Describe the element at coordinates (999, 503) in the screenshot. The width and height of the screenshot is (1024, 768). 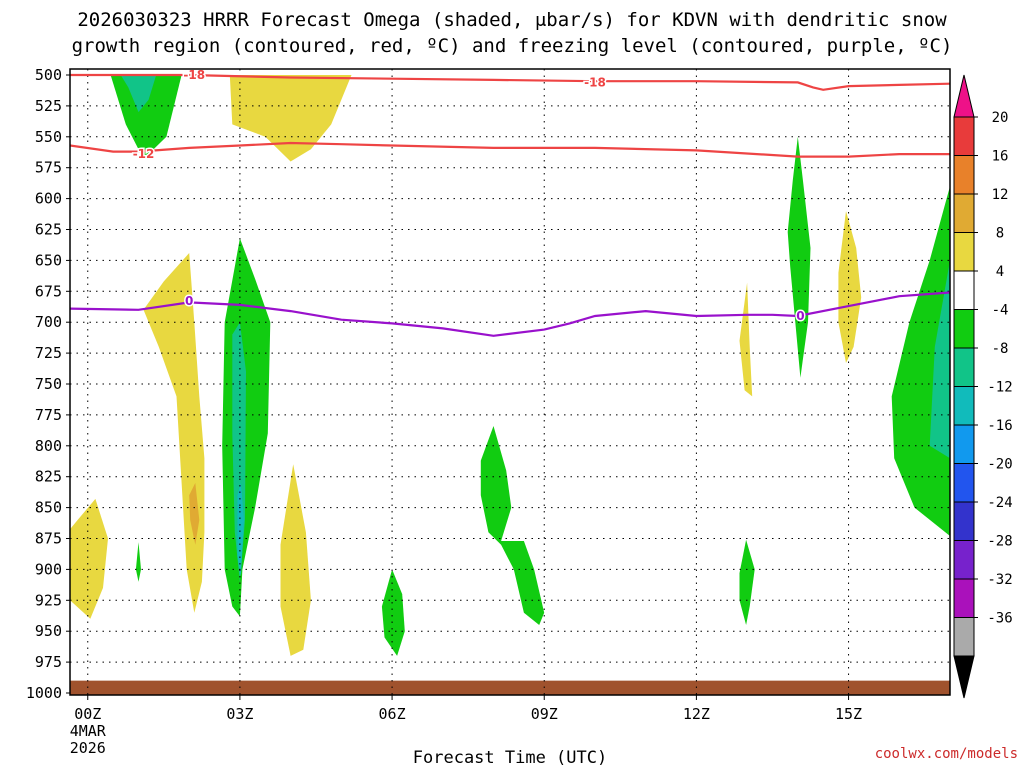
I see `colorbar-label-10: -24` at that location.